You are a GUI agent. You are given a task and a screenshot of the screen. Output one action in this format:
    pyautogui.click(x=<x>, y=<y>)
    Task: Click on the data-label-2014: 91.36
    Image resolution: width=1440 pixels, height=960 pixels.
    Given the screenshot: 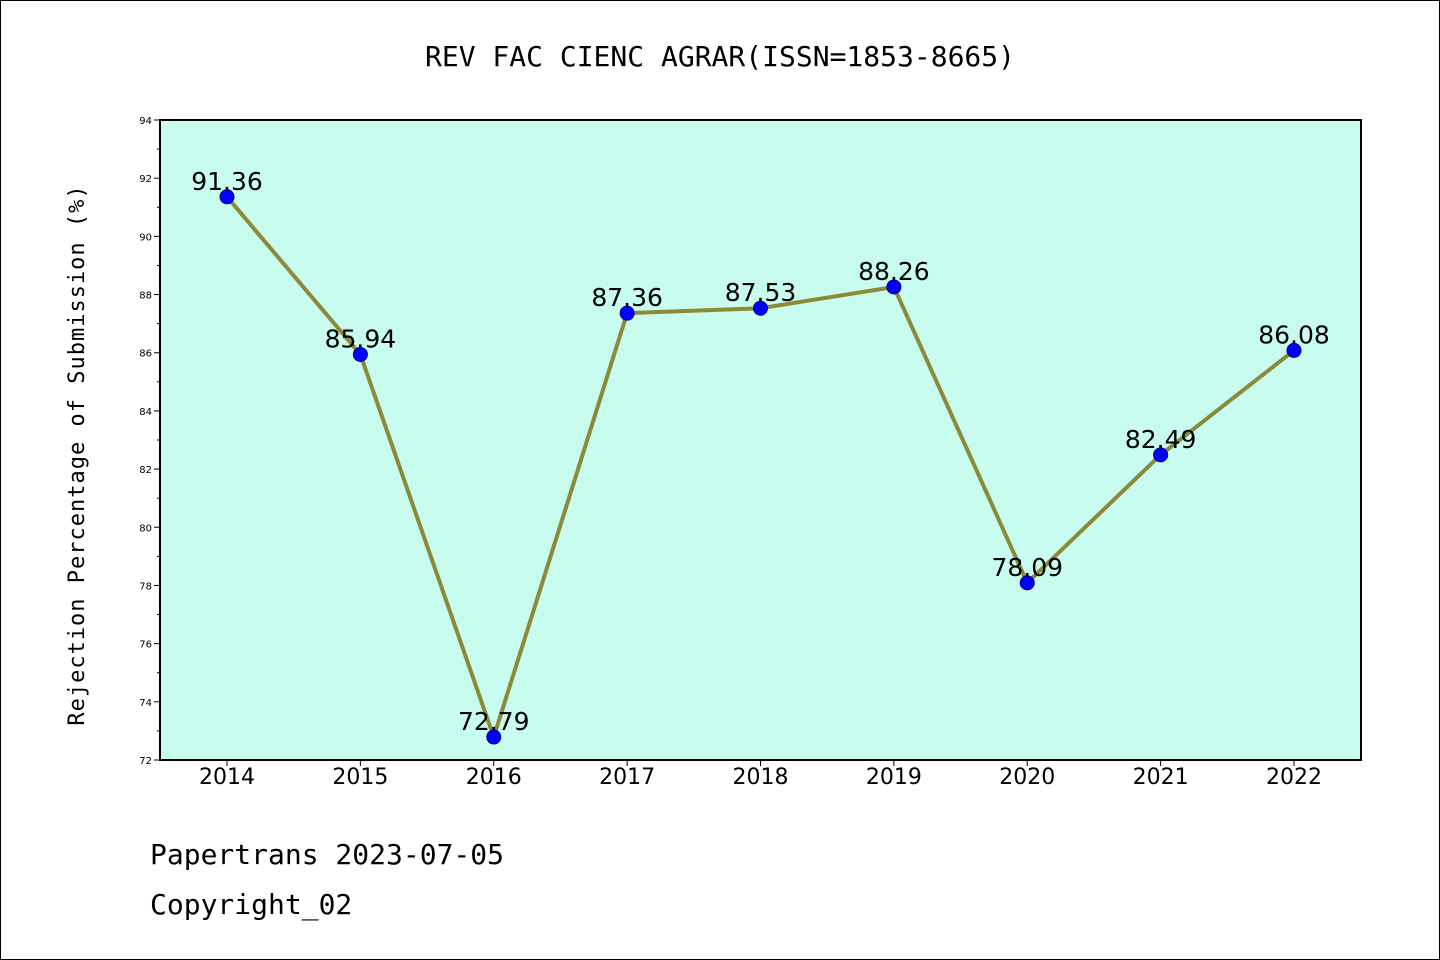 What is the action you would take?
    pyautogui.click(x=227, y=181)
    